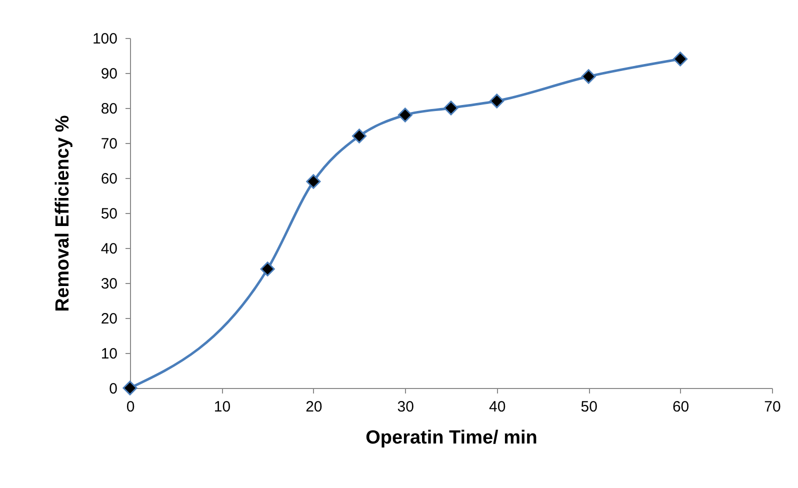 The image size is (798, 488). I want to click on x-tick-label: 40, so click(497, 407).